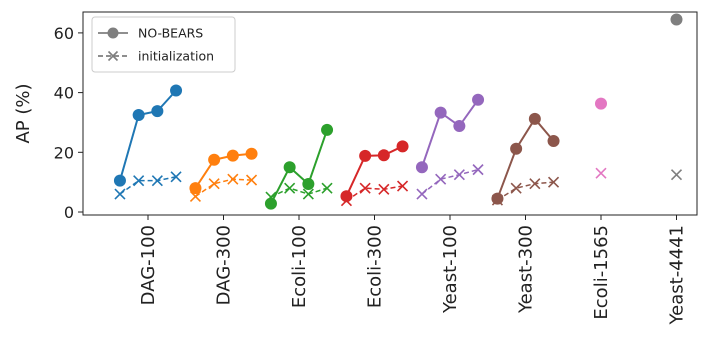  Describe the element at coordinates (224, 265) in the screenshot. I see `x-tick-label-dag-300: DAG-300` at that location.